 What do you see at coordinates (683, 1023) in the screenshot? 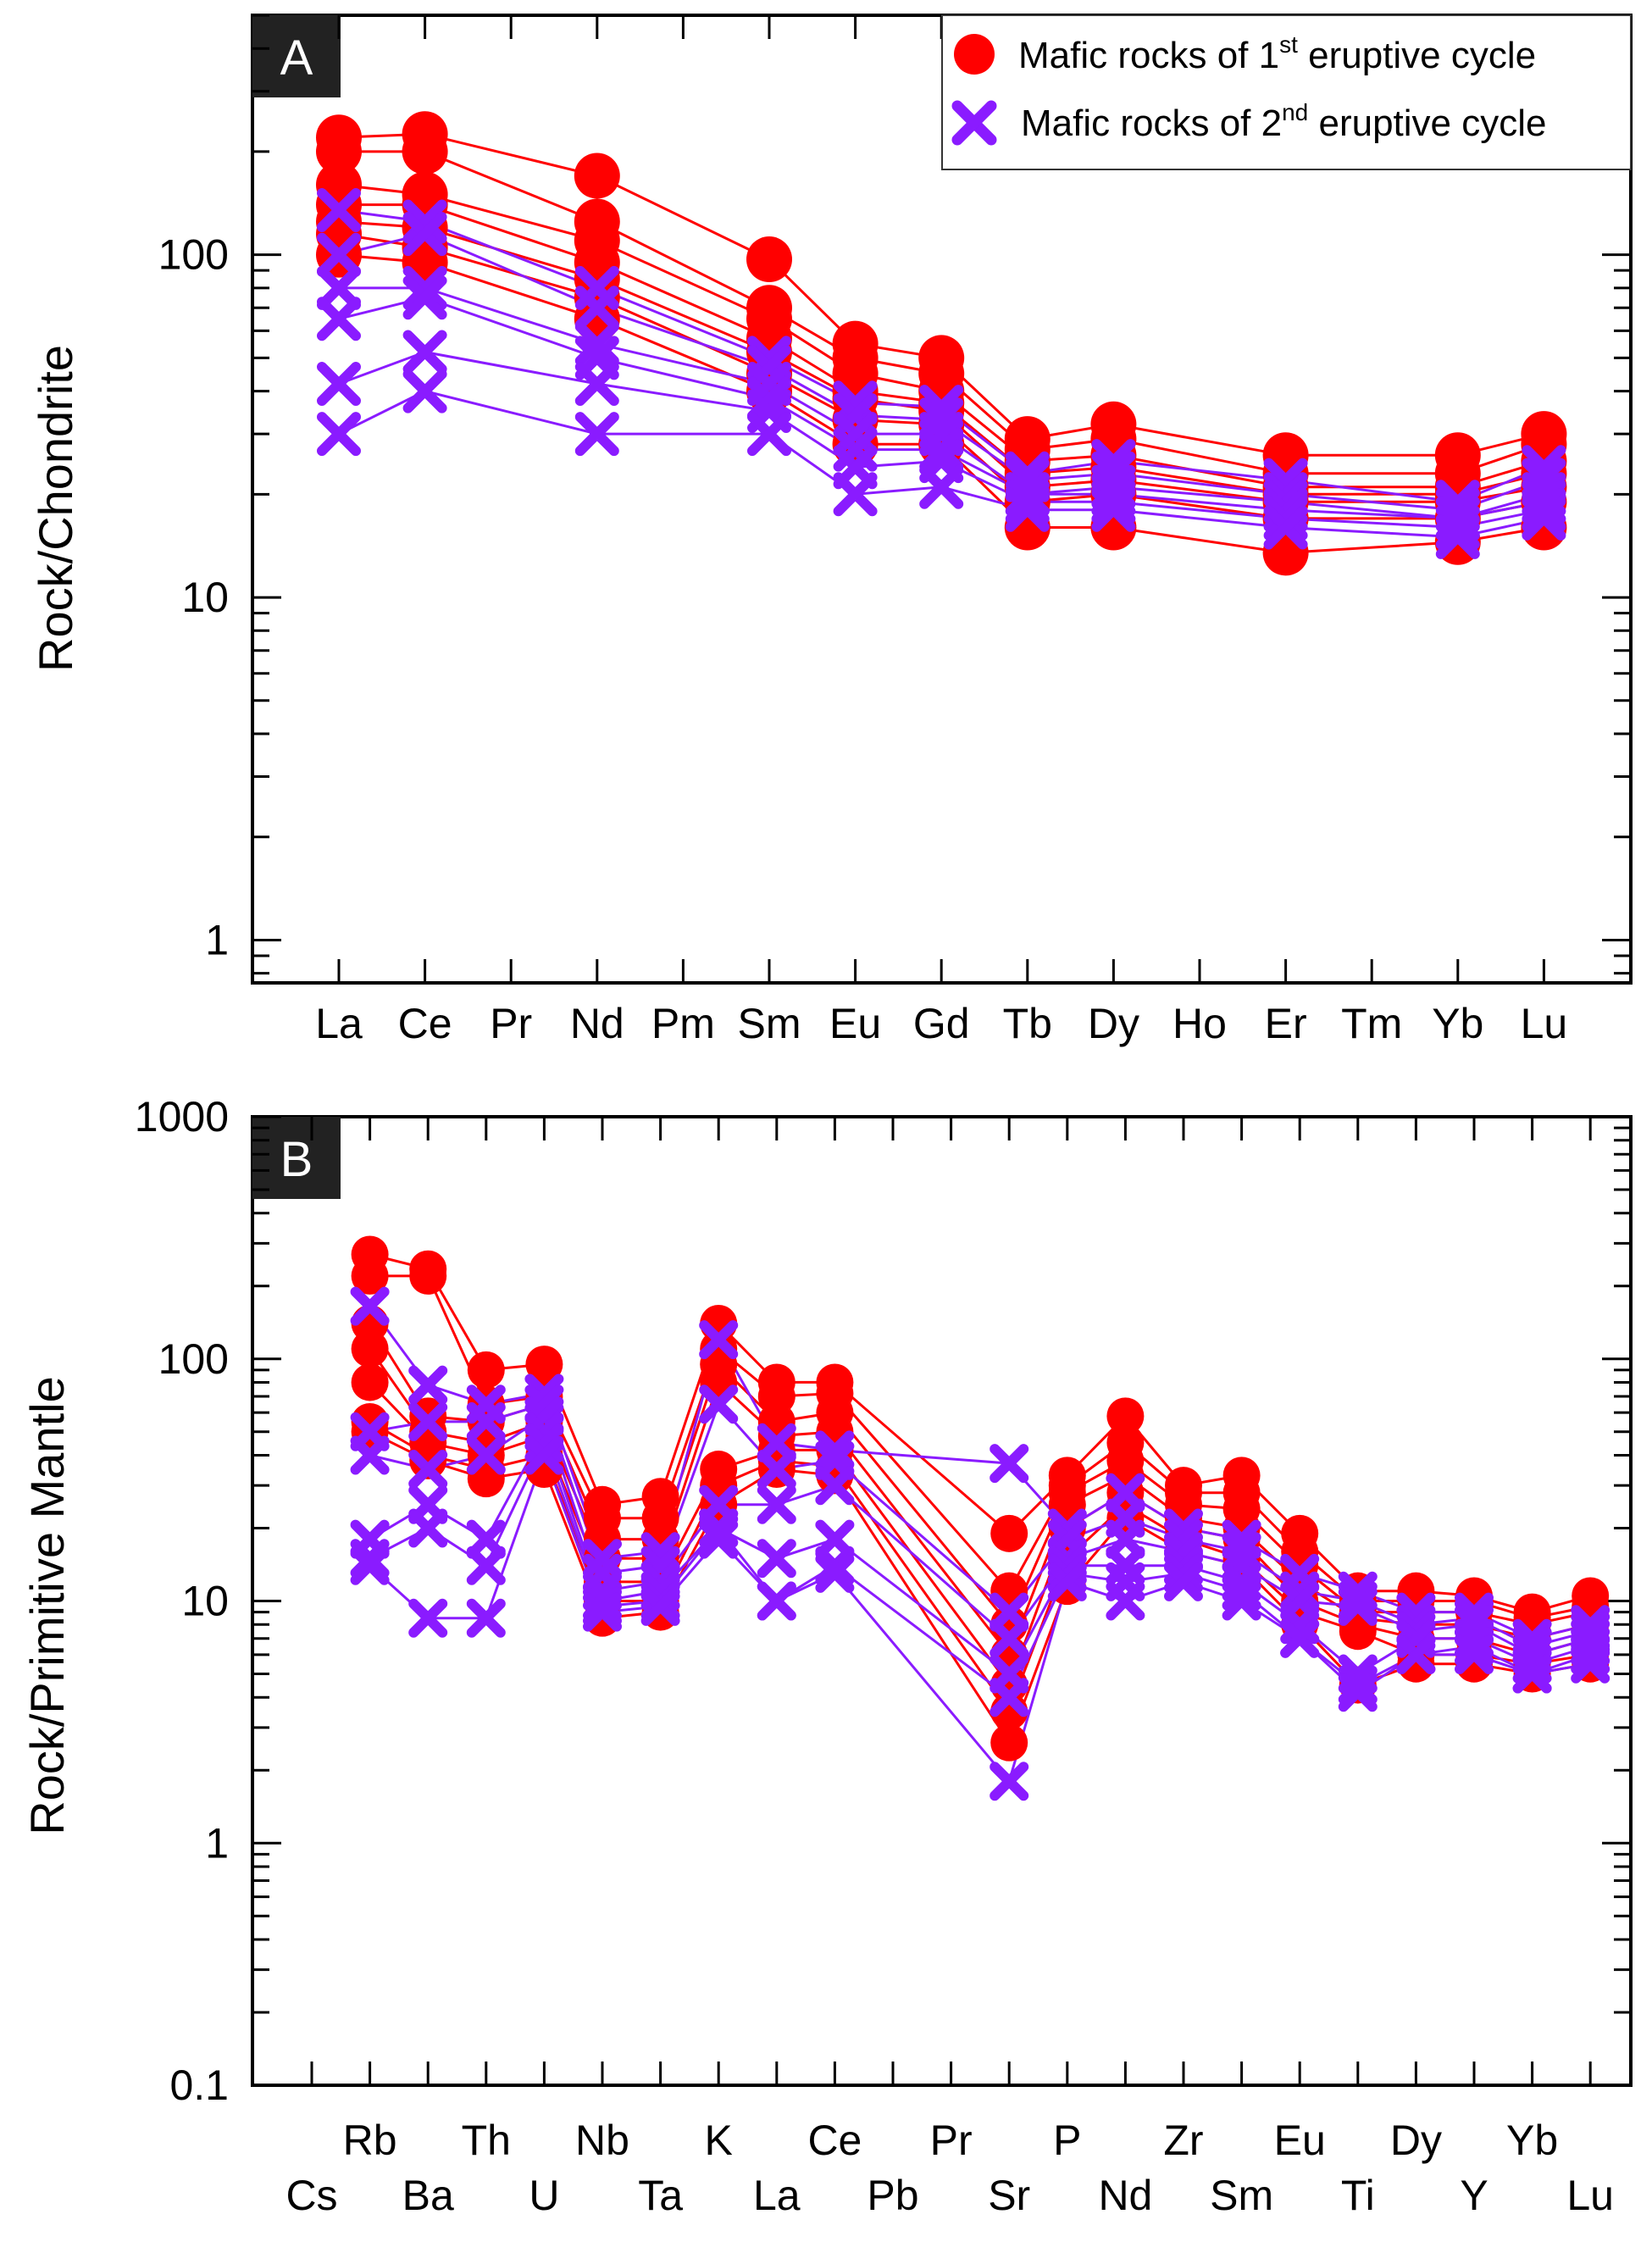
I see `x-tick-label-pm: Pm` at bounding box center [683, 1023].